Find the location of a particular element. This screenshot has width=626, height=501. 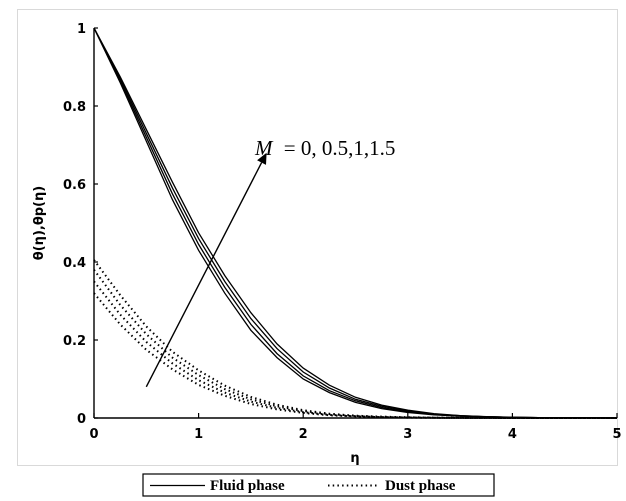

y-tick-label: 0 is located at coordinates (81, 419).